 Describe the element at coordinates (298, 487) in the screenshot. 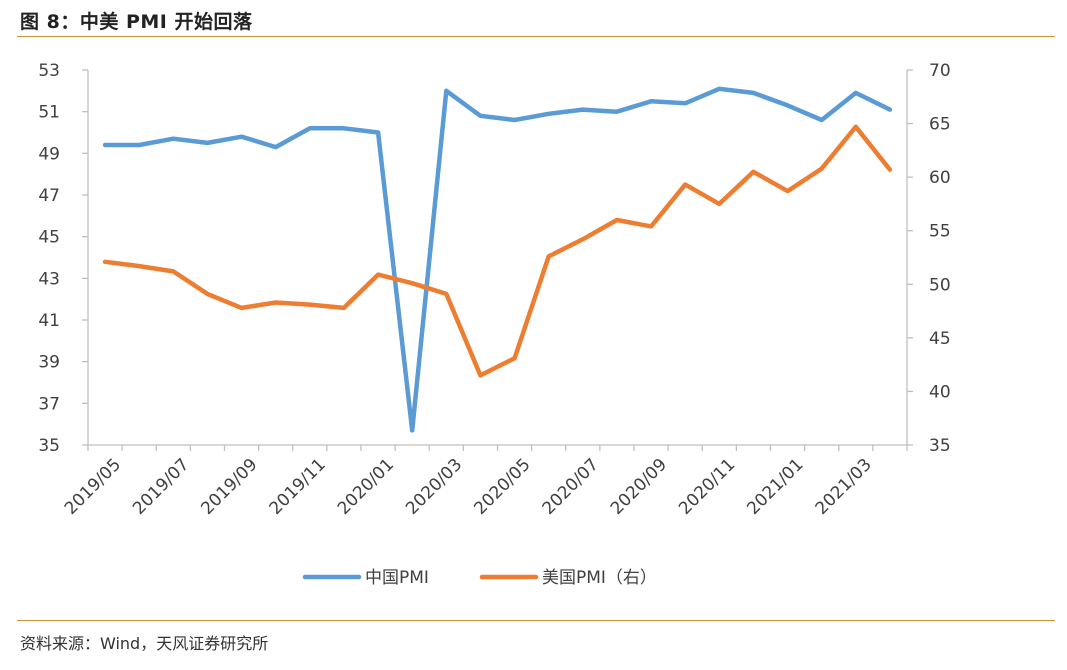

I see `x-tick-label: 2019/11` at that location.